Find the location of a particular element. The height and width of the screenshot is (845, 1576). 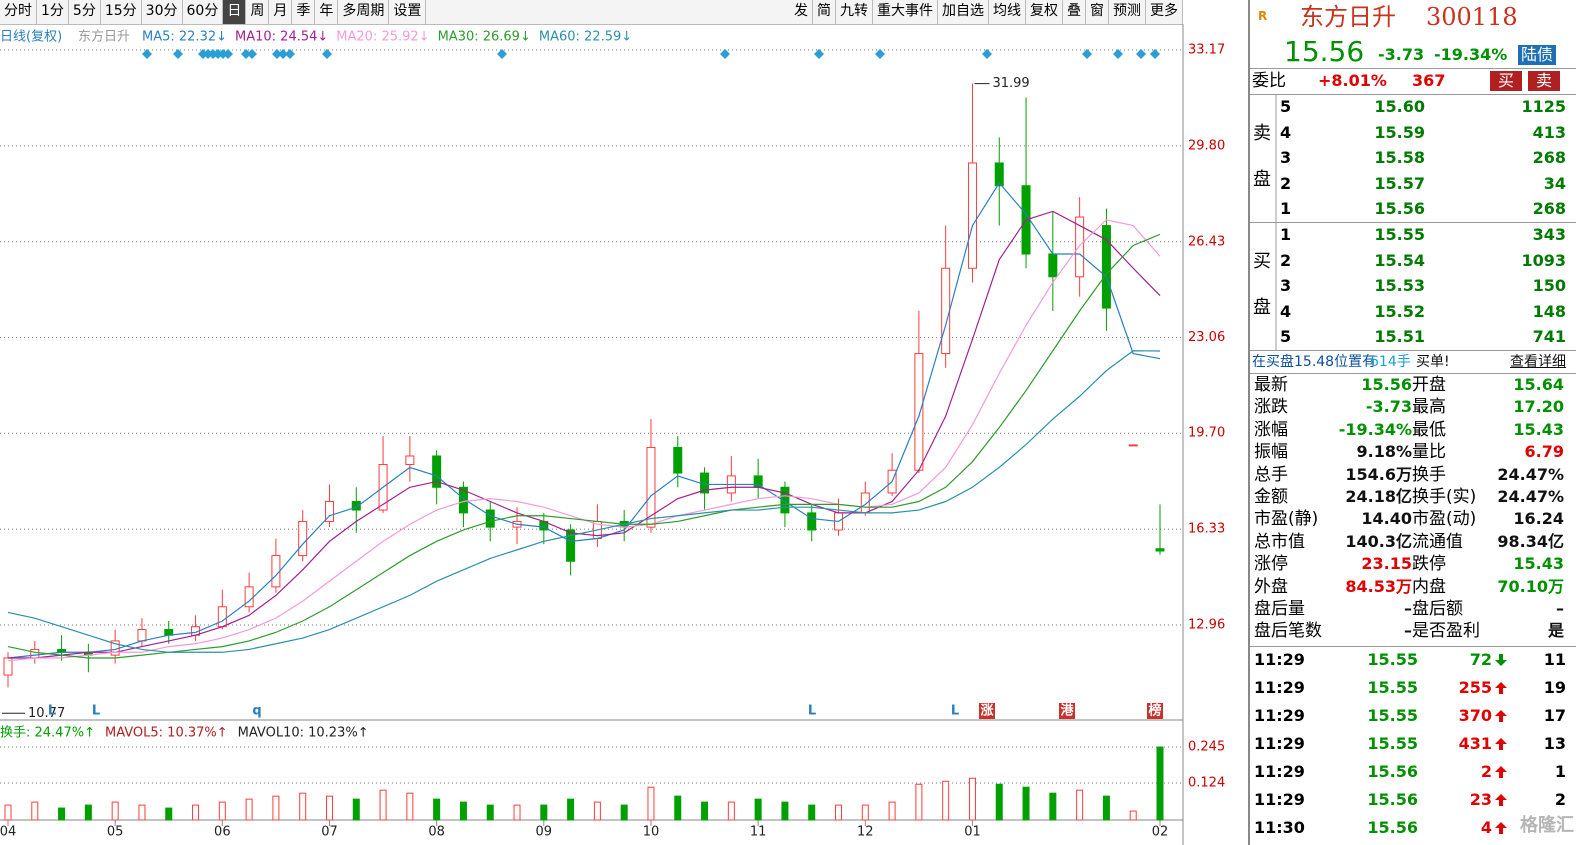

change-pct: -19.34% is located at coordinates (1471, 54).